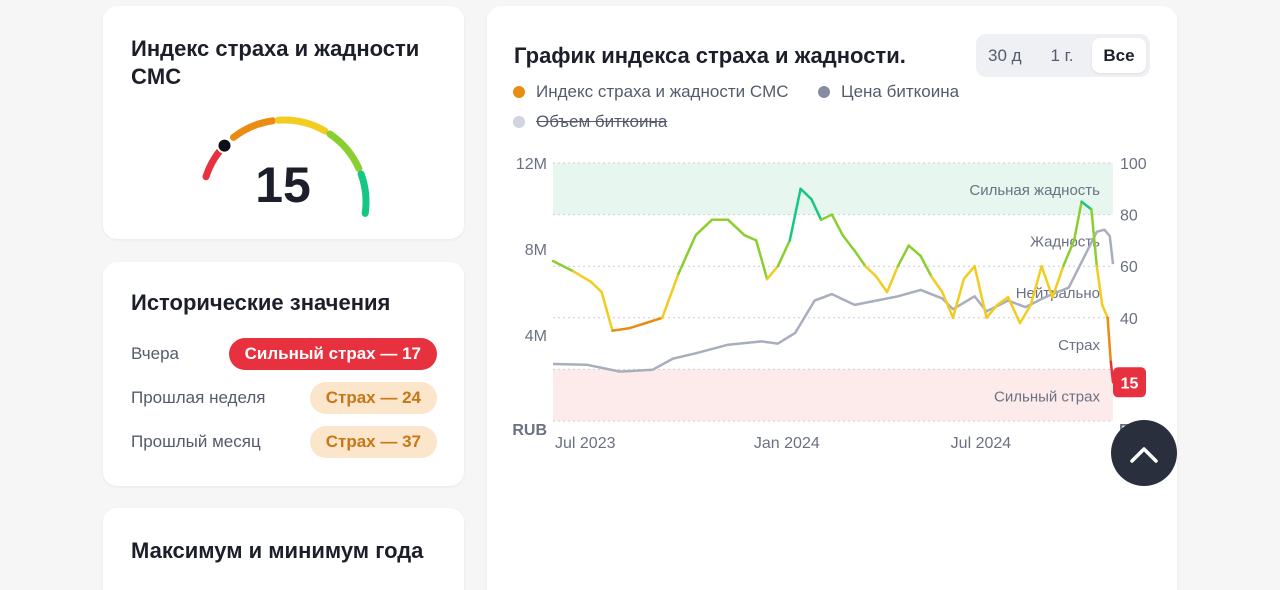  Describe the element at coordinates (284, 442) in the screenshot. I see `hist-row-last-month: Прошлый месяц Страх — 37` at that location.